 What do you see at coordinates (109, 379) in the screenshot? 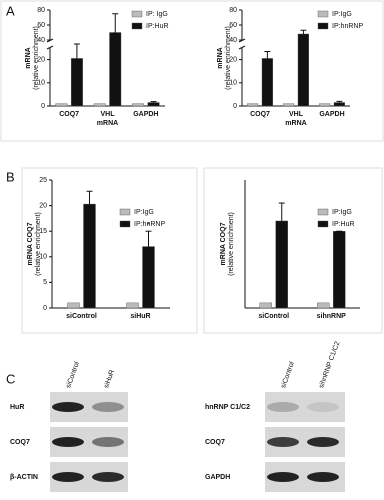
I see `lane-label: siHuR` at bounding box center [109, 379].